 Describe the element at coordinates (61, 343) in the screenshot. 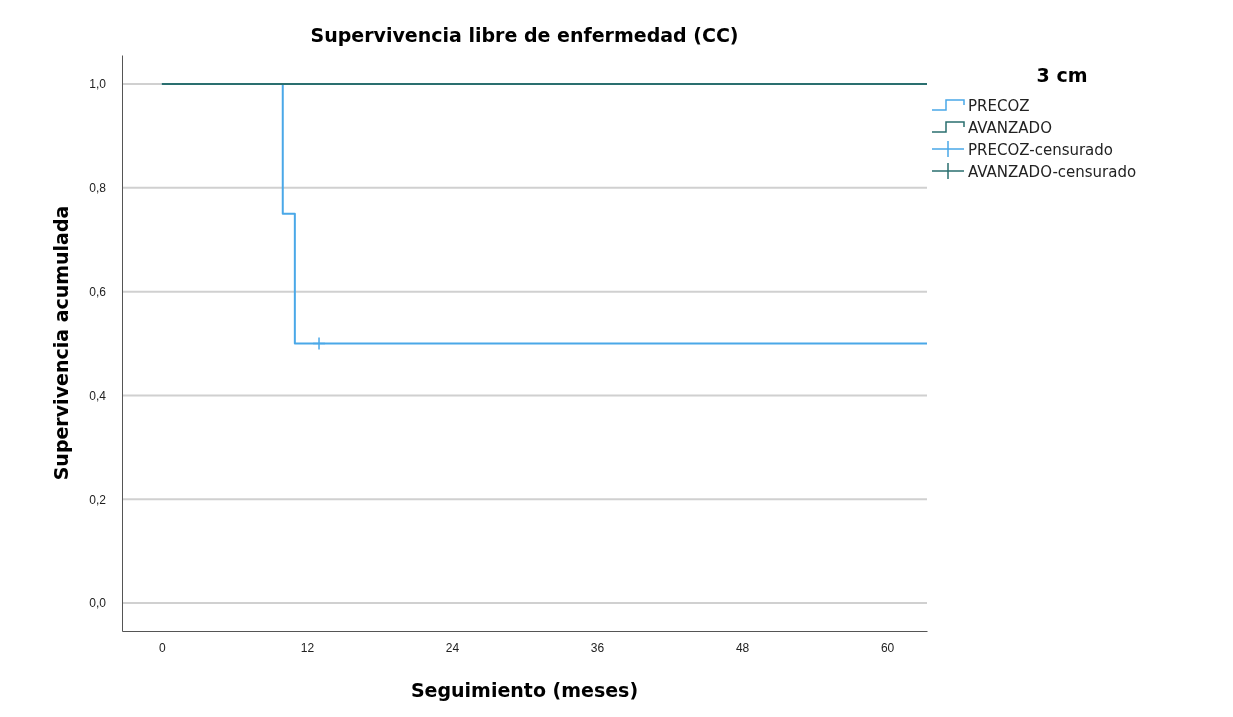

I see `y-axis-title: Supervivencia acumulada` at that location.